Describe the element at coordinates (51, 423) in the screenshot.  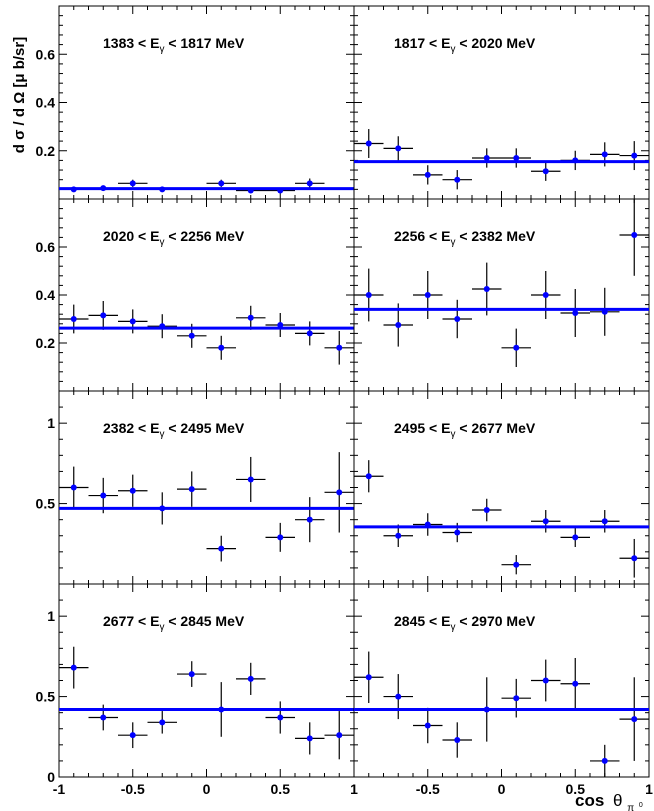
I see `y-tick-label: 1` at that location.